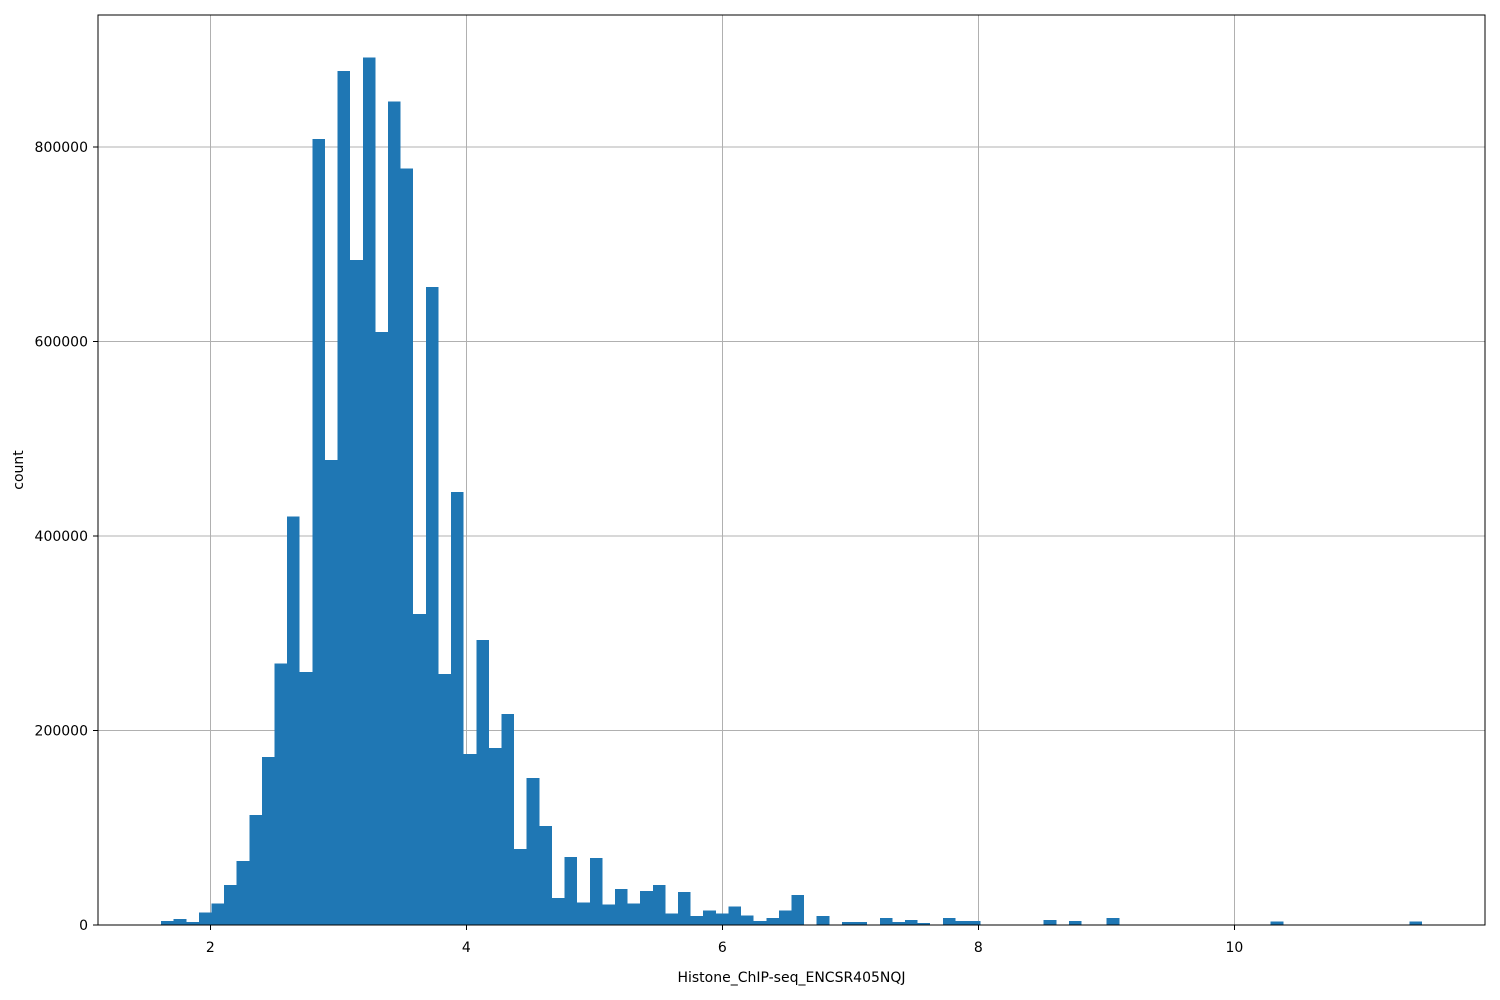  Describe the element at coordinates (978, 948) in the screenshot. I see `x-tick-label: 8` at that location.